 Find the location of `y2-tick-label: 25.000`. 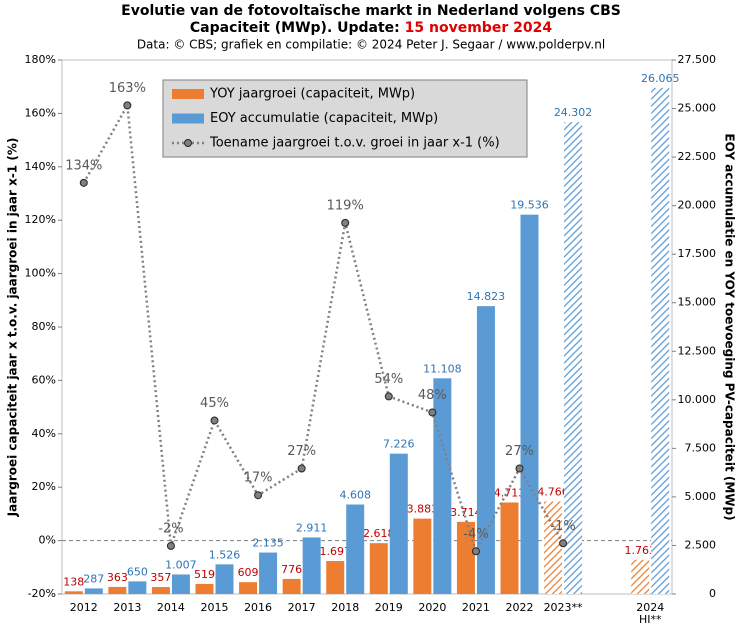

y2-tick-label: 25.000 is located at coordinates (697, 108).